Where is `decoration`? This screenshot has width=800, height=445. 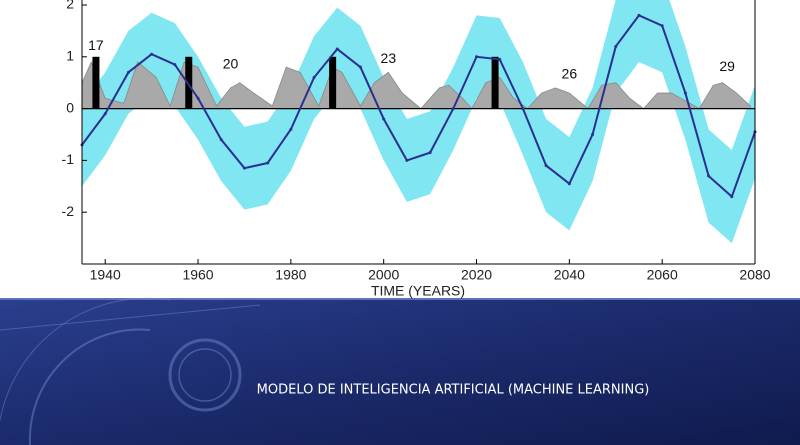
decoration is located at coordinates (130, 371).